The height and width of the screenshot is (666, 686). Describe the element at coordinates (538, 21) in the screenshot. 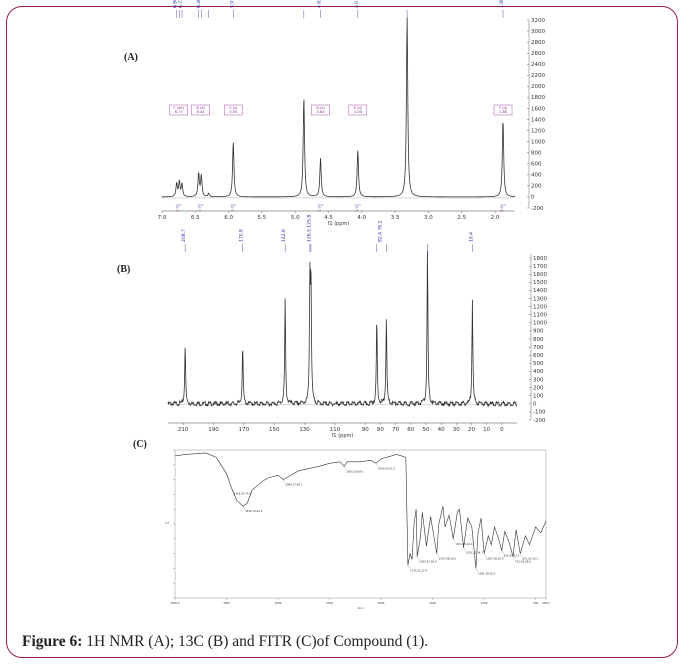

I see `y-tick-label: 3200` at that location.